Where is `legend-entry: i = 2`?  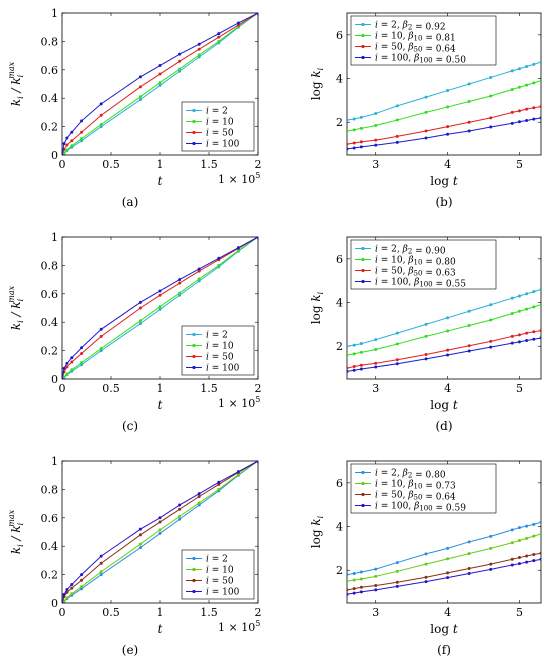
legend-entry: i = 2 is located at coordinates (217, 560).